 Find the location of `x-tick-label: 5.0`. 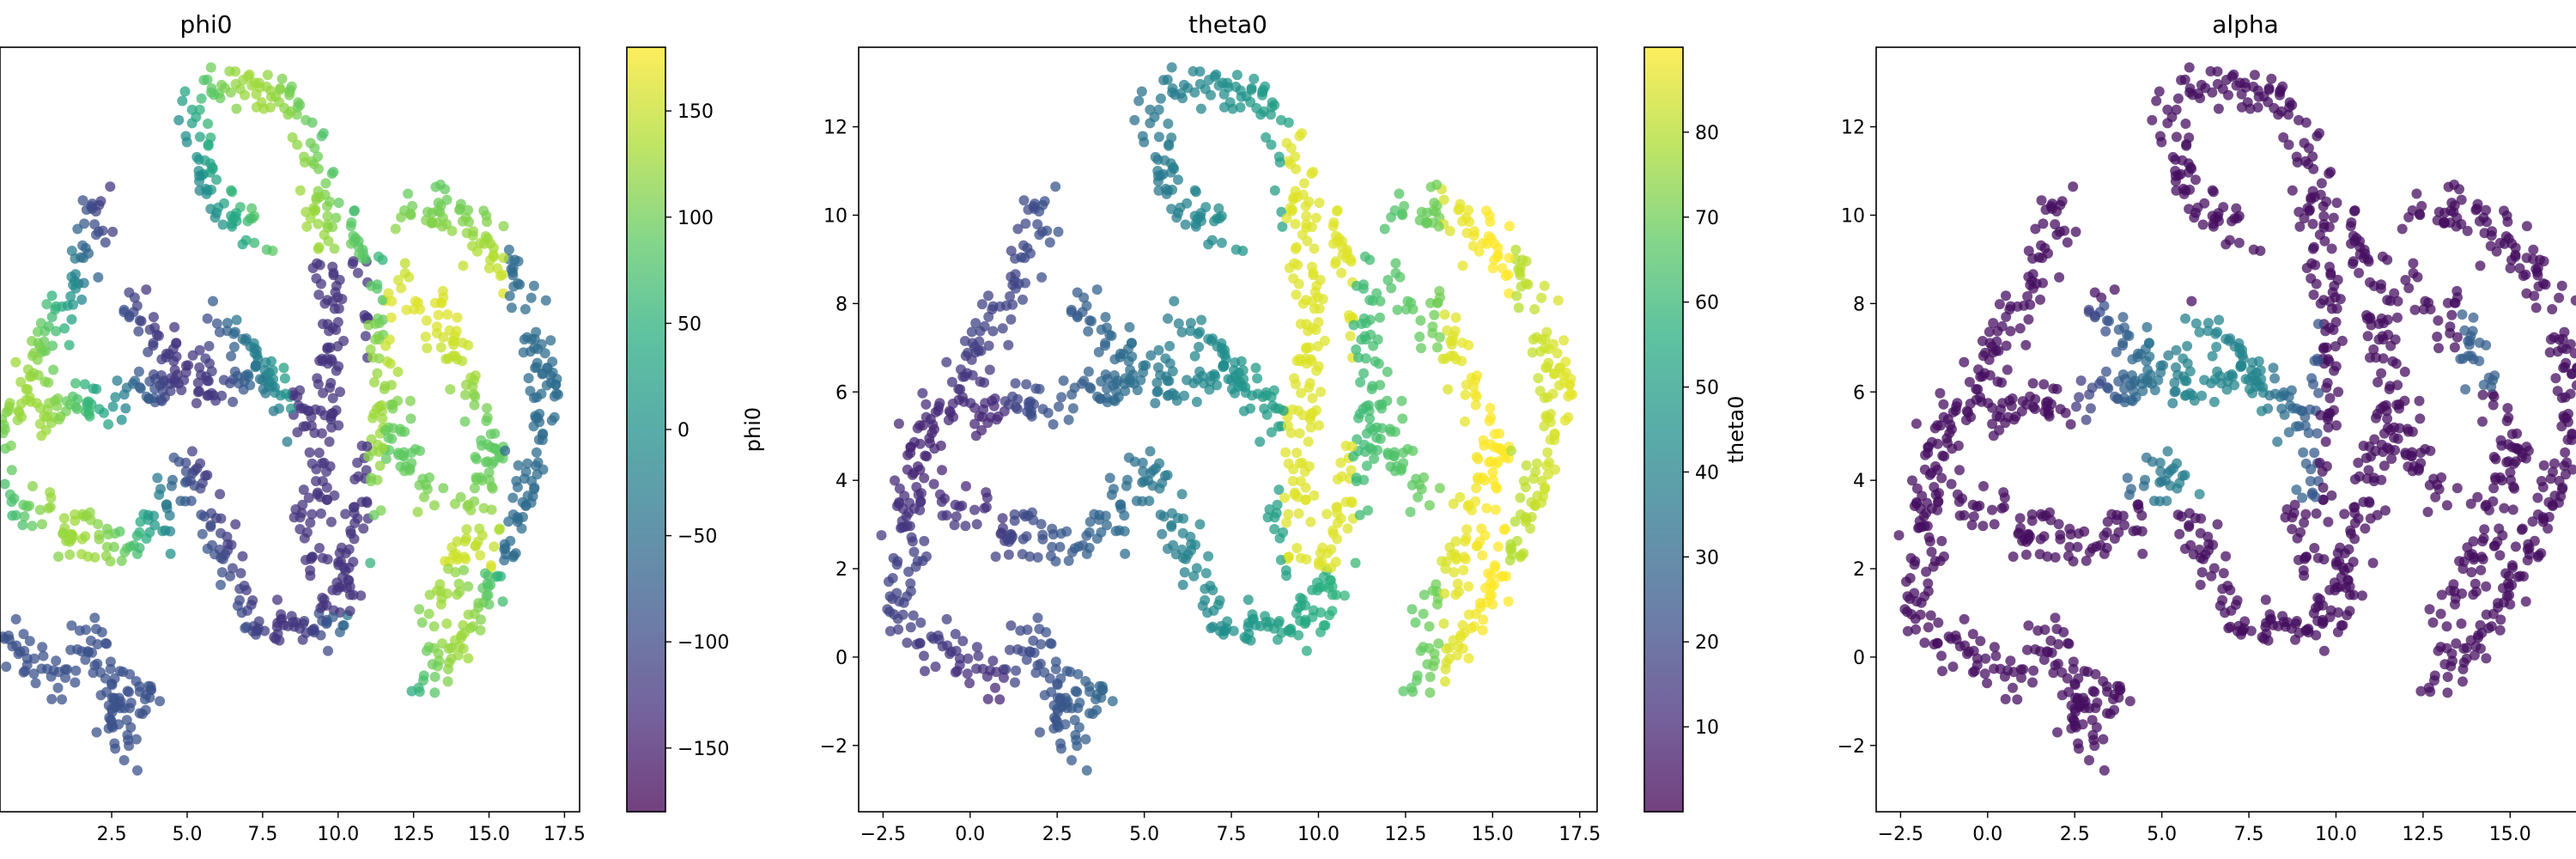

x-tick-label: 5.0 is located at coordinates (187, 834).